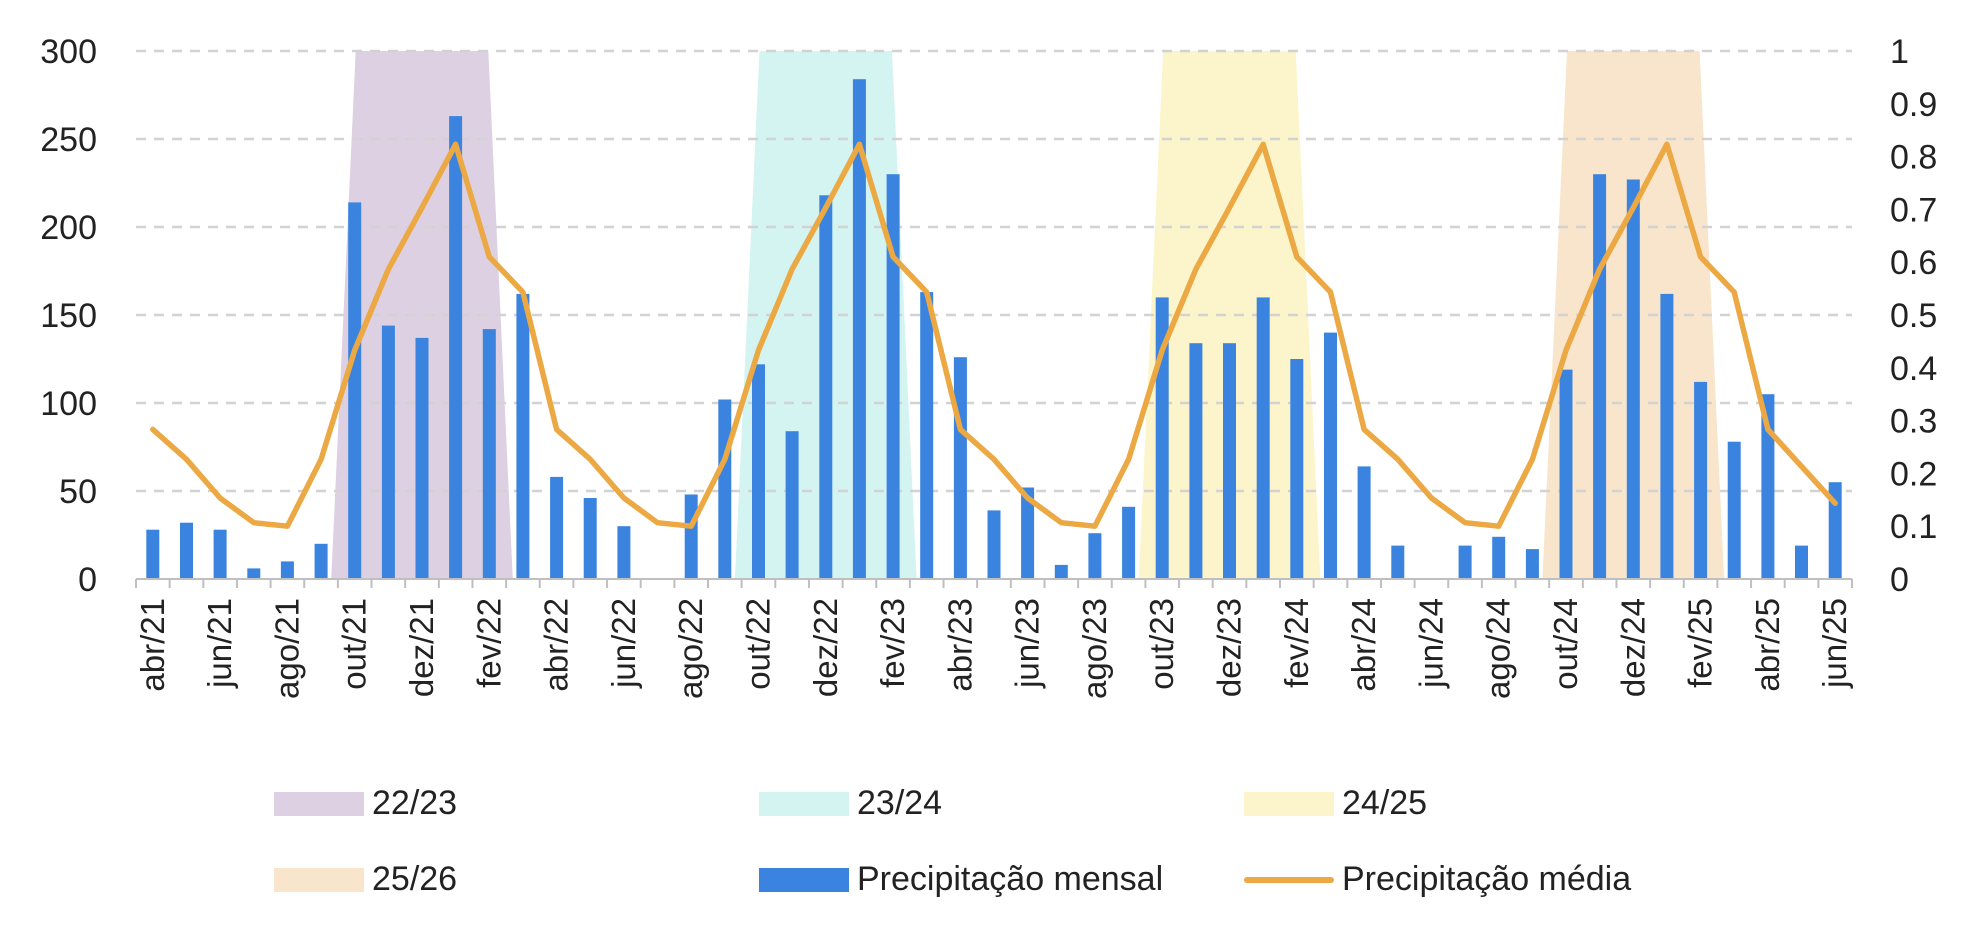 The width and height of the screenshot is (1974, 939). What do you see at coordinates (287, 570) in the screenshot?
I see `bar-ago/21` at bounding box center [287, 570].